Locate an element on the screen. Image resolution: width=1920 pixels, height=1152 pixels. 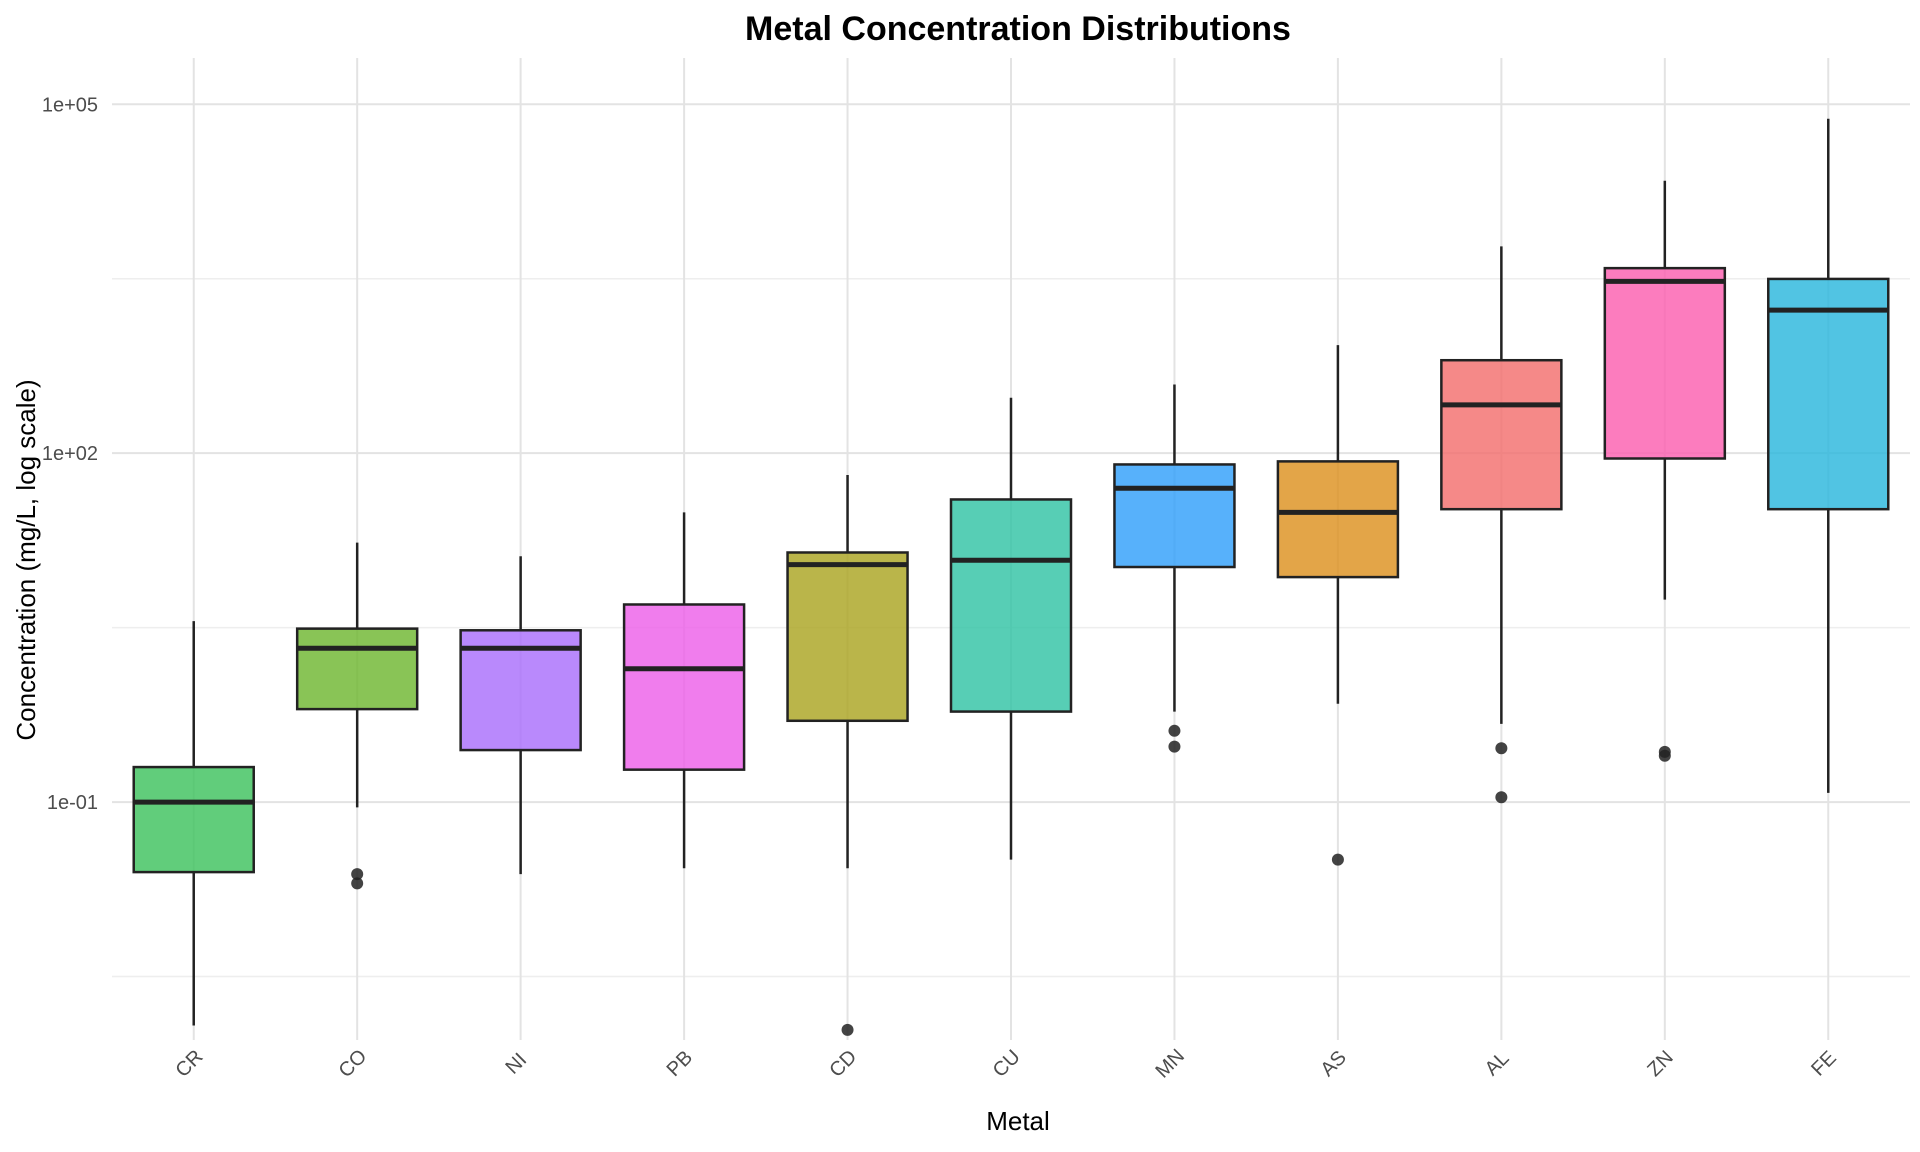
x-tick-label: FE is located at coordinates (1824, 1064).